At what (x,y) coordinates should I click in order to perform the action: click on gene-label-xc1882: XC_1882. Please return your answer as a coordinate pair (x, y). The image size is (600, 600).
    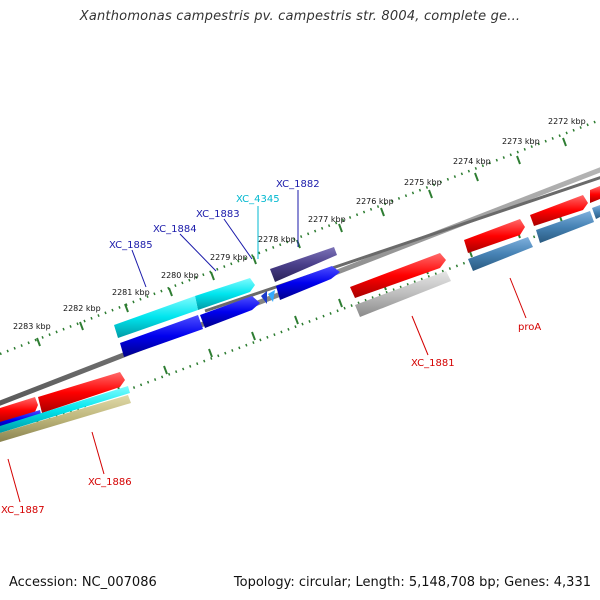
    Looking at the image, I should click on (298, 184).